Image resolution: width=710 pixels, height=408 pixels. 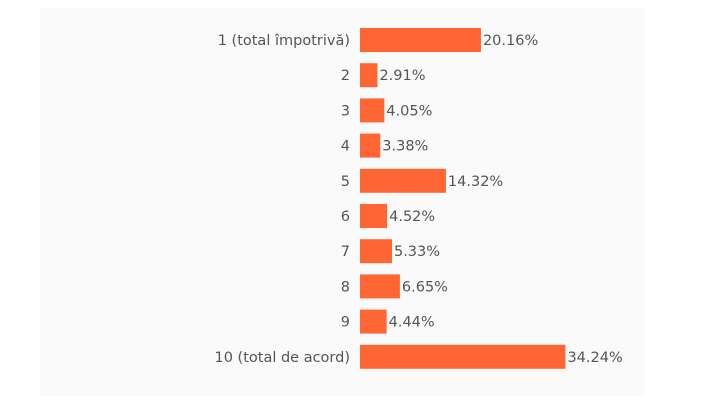 What do you see at coordinates (510, 41) in the screenshot?
I see `value-label: 20.16%` at bounding box center [510, 41].